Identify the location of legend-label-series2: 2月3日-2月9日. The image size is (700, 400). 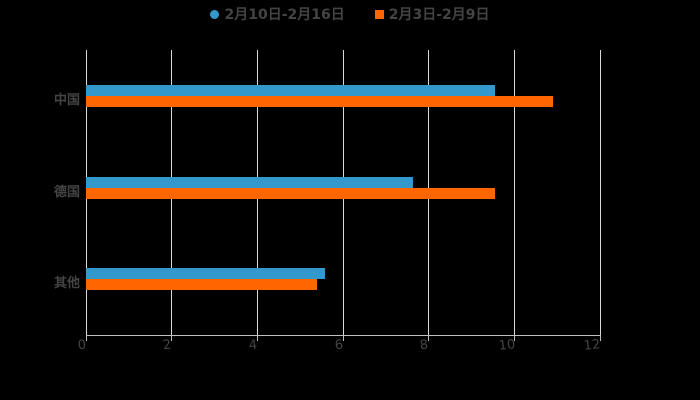
(439, 15).